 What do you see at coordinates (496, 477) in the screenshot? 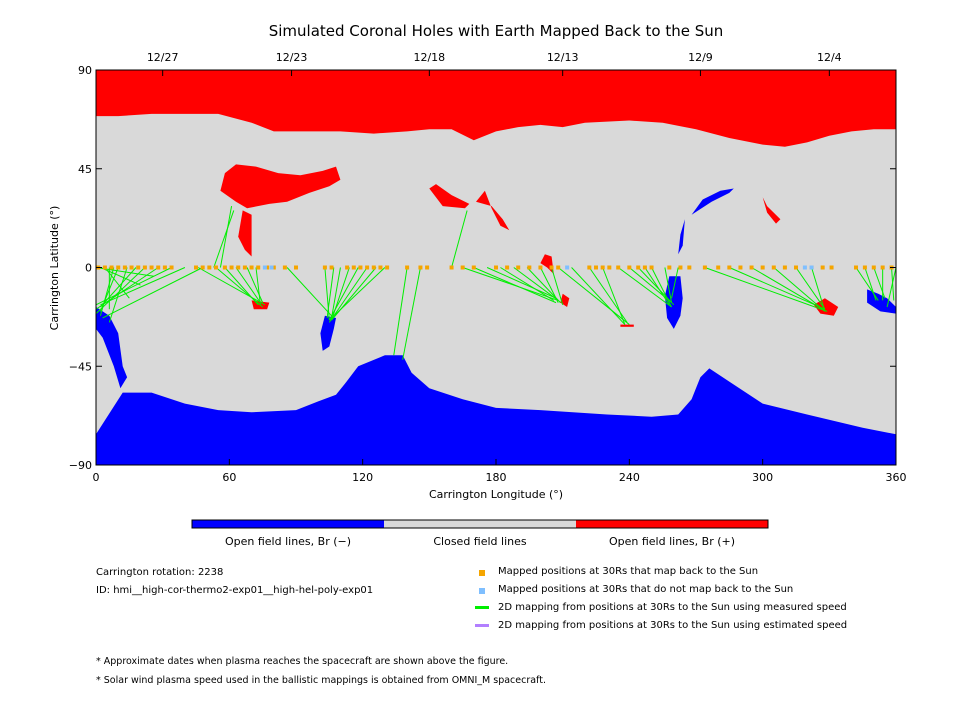
I see `x-tick-label: 180` at bounding box center [496, 477].